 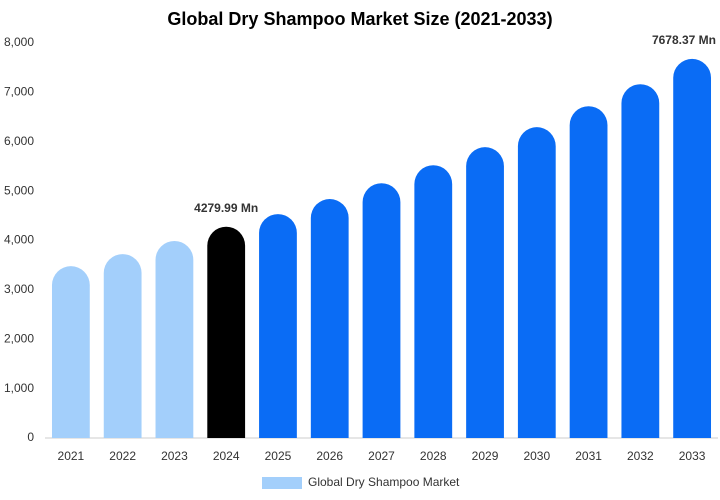 What do you see at coordinates (19, 92) in the screenshot?
I see `y-tick-label: 7,000` at bounding box center [19, 92].